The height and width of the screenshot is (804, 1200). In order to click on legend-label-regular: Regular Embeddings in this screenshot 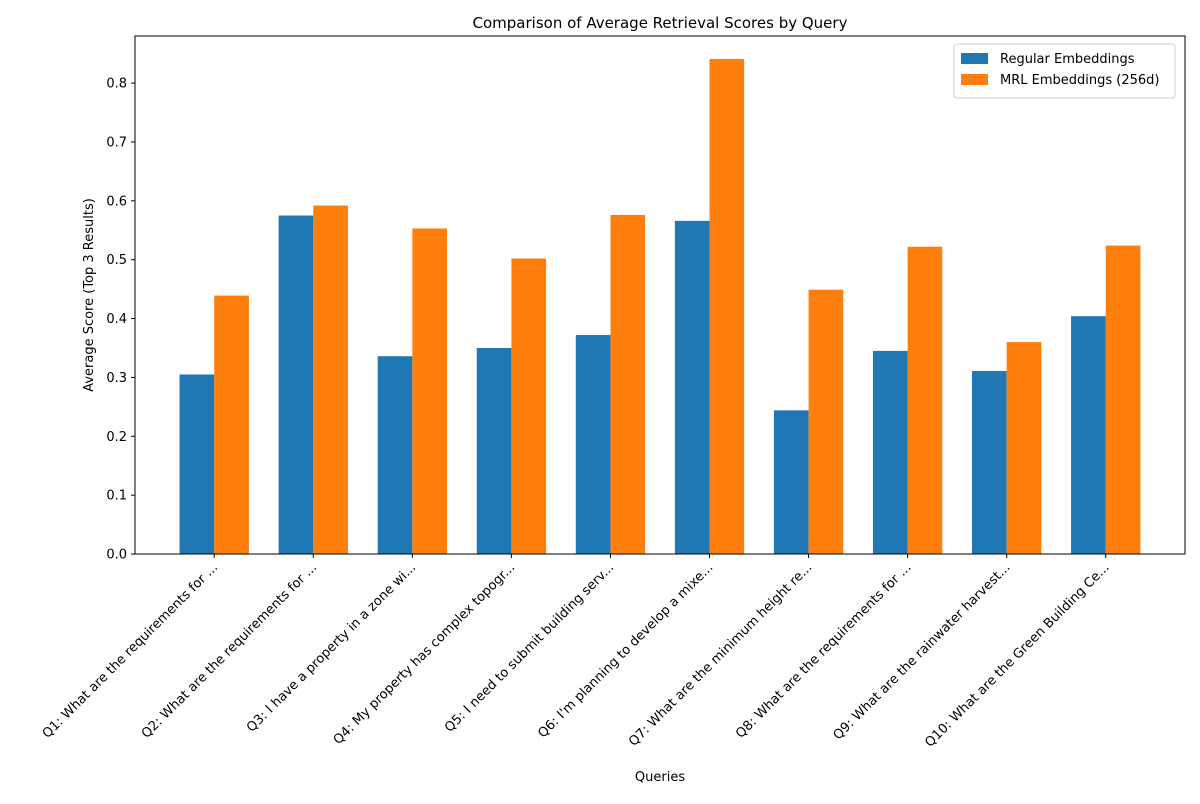, I will do `click(1067, 59)`.